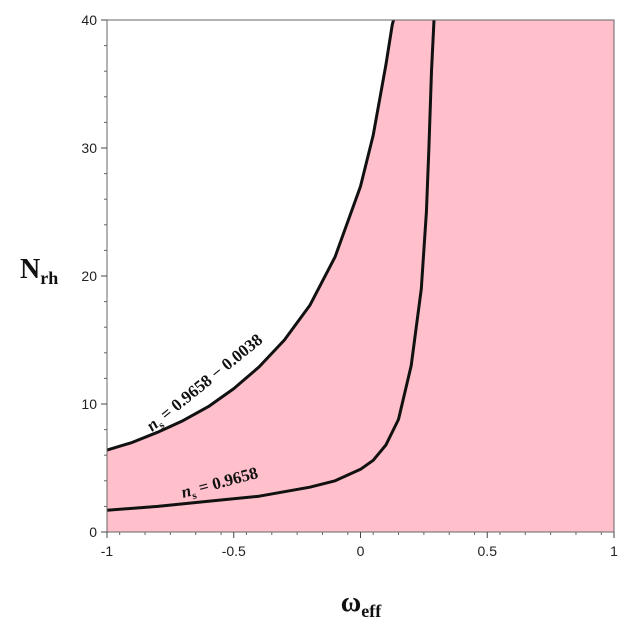 The image size is (627, 627). What do you see at coordinates (161, 425) in the screenshot?
I see `curve-label-upper-sub: s` at bounding box center [161, 425].